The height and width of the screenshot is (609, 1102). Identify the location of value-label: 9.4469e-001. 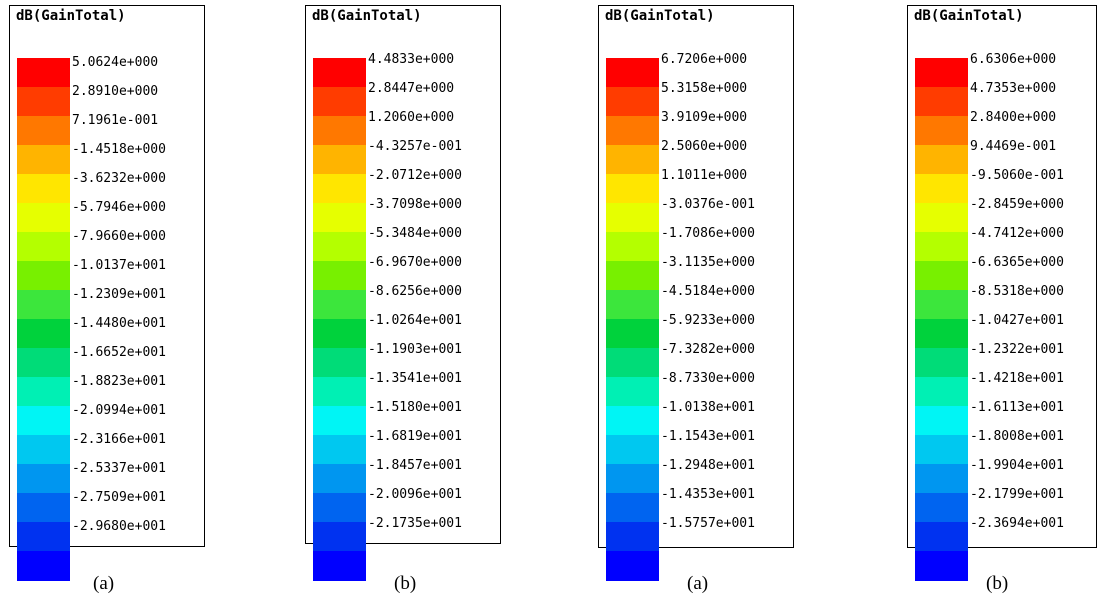
(1013, 146).